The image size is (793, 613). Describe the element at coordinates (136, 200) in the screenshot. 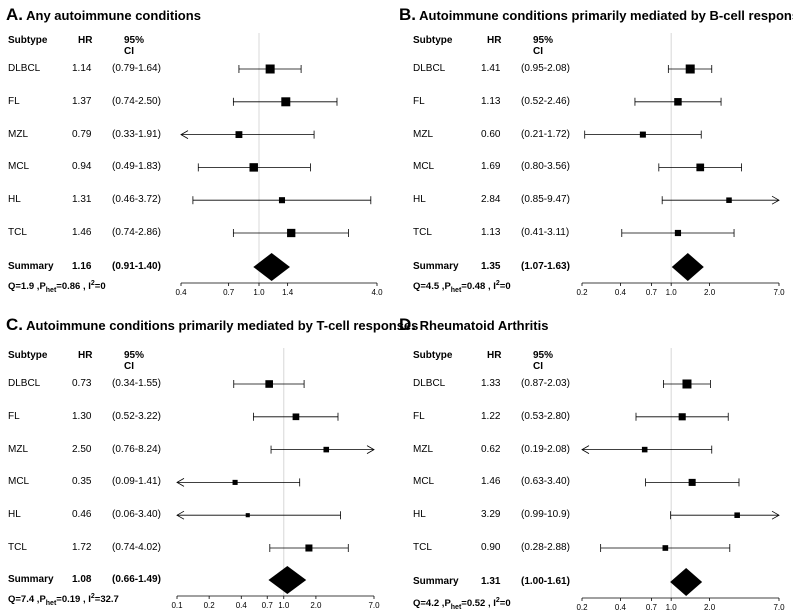

I see `row-ci: (0.46-3.72)` at that location.